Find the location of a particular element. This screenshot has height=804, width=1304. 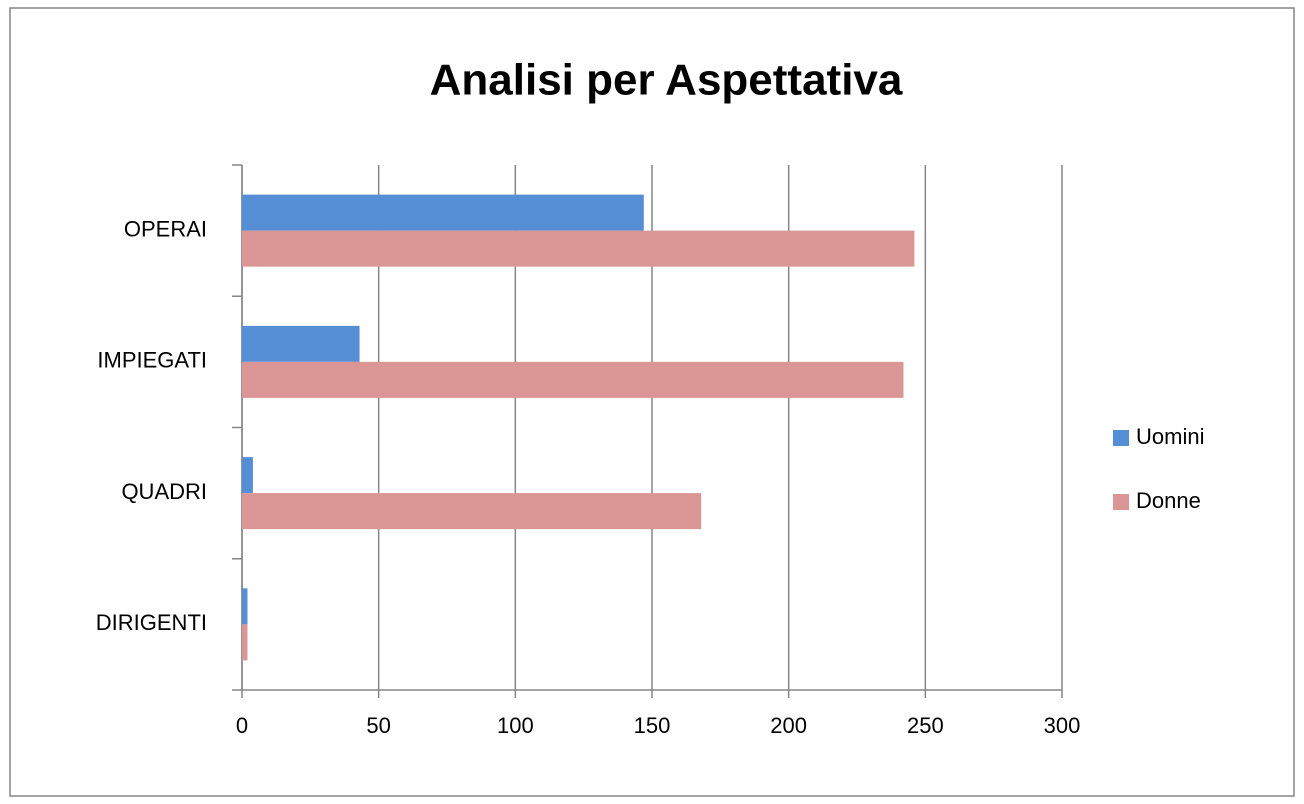

x-tick-label: 150 is located at coordinates (652, 725).